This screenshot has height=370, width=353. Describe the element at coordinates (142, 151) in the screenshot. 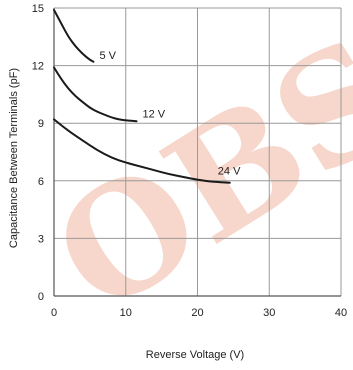

I see `curve-24v` at that location.